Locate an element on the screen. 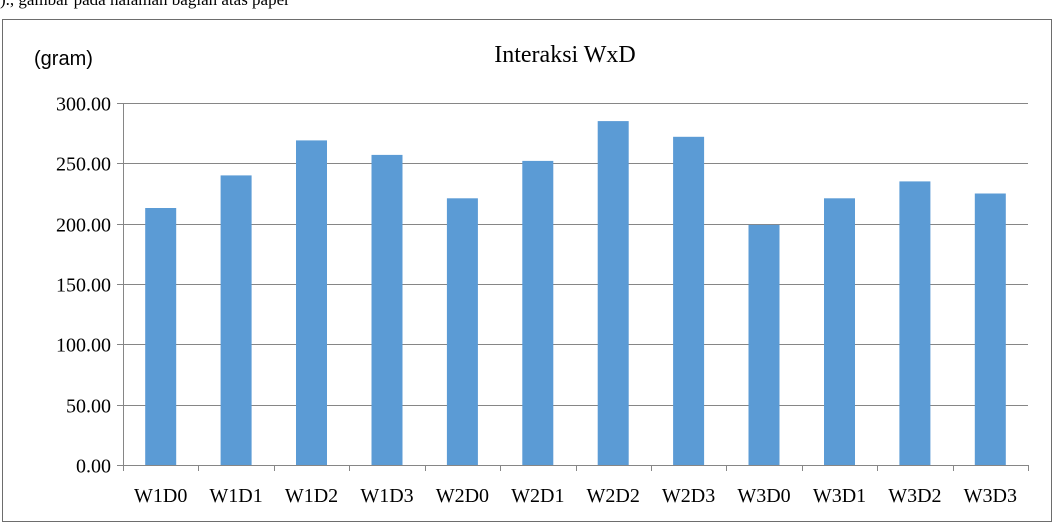 This screenshot has height=523, width=1054. y-tick-label: 200.00 is located at coordinates (83, 226).